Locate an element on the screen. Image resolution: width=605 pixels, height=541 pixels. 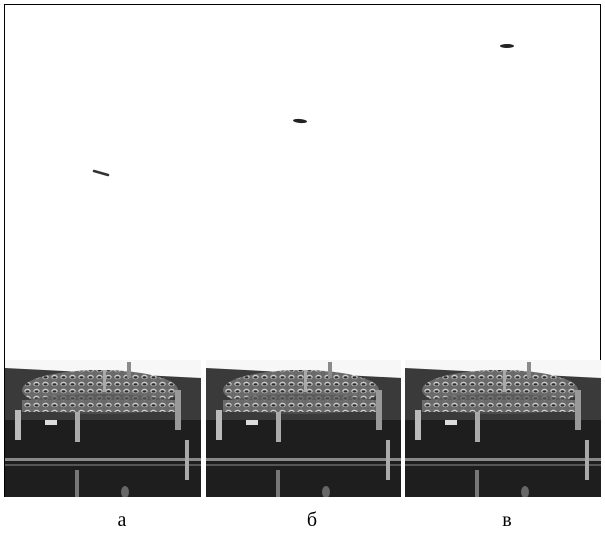
panel-label: в is located at coordinates (506, 520).